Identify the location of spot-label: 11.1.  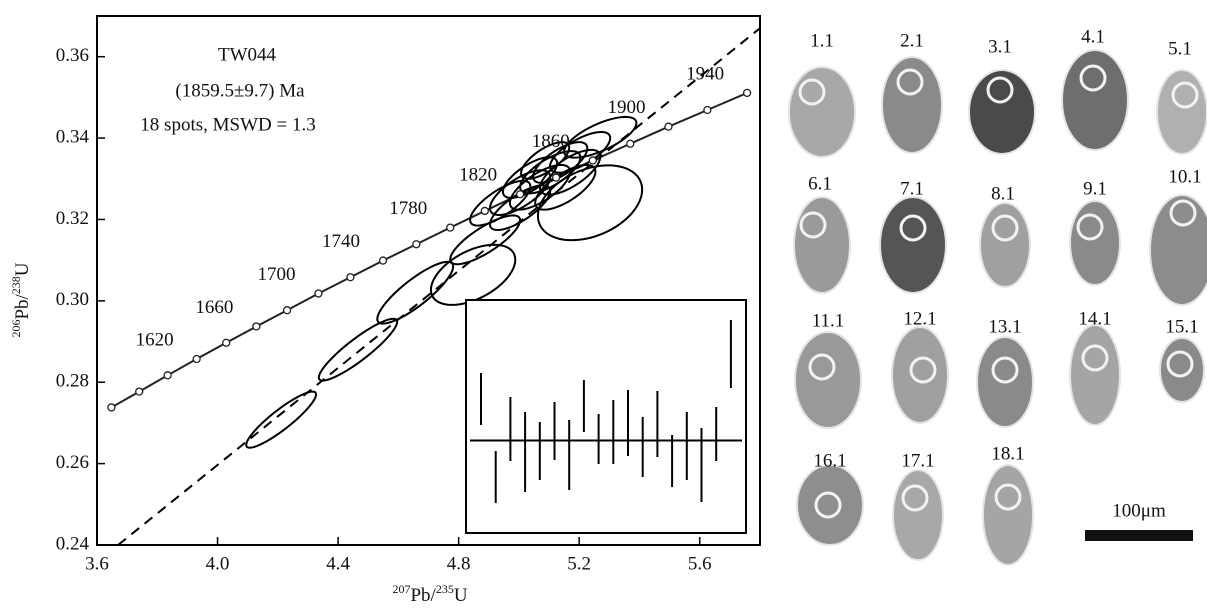
(828, 320).